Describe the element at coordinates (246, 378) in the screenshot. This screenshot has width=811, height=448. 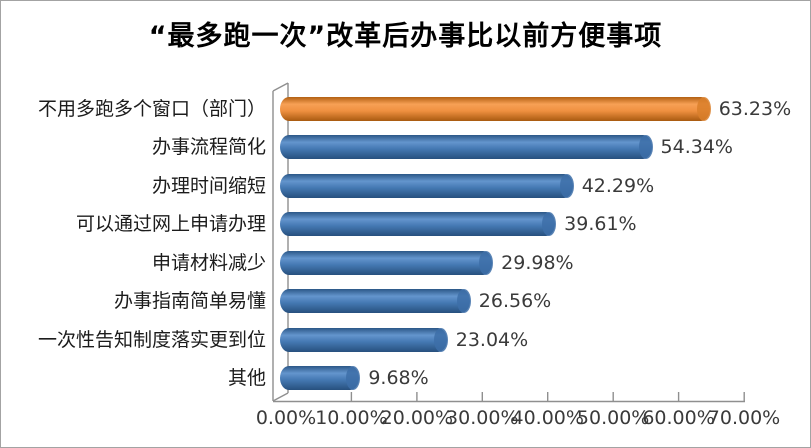
I see `category-label: 其他` at that location.